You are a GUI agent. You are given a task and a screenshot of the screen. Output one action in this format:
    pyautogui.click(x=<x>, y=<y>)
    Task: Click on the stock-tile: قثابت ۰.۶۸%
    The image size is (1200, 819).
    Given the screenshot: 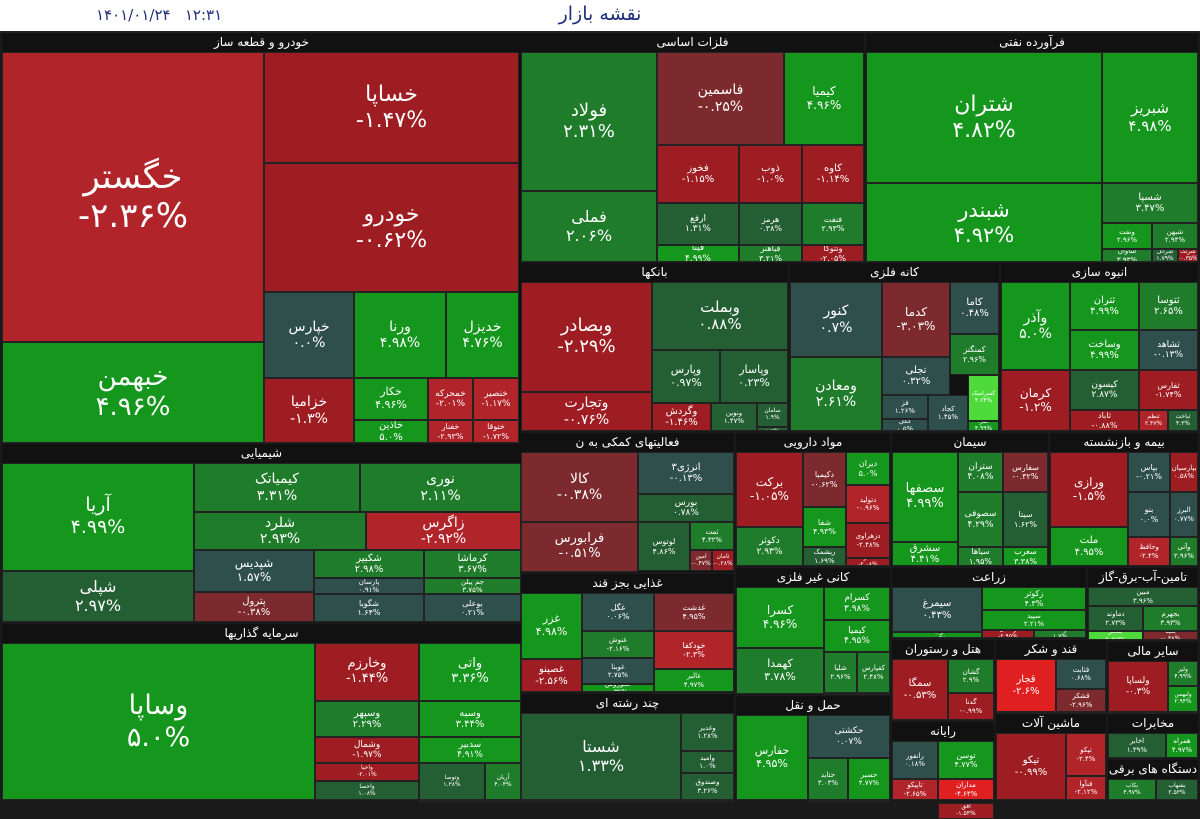 What is the action you would take?
    pyautogui.click(x=1081, y=674)
    